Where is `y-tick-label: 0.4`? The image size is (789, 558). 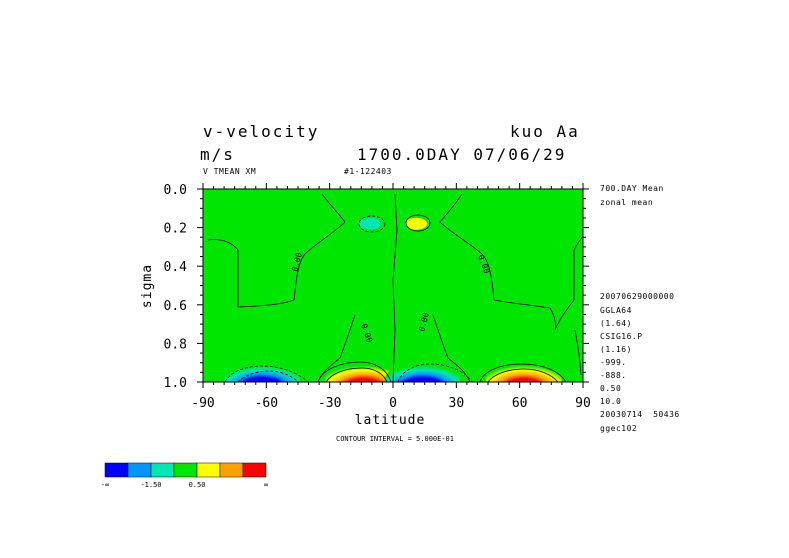 y-tick-label: 0.4 is located at coordinates (176, 267).